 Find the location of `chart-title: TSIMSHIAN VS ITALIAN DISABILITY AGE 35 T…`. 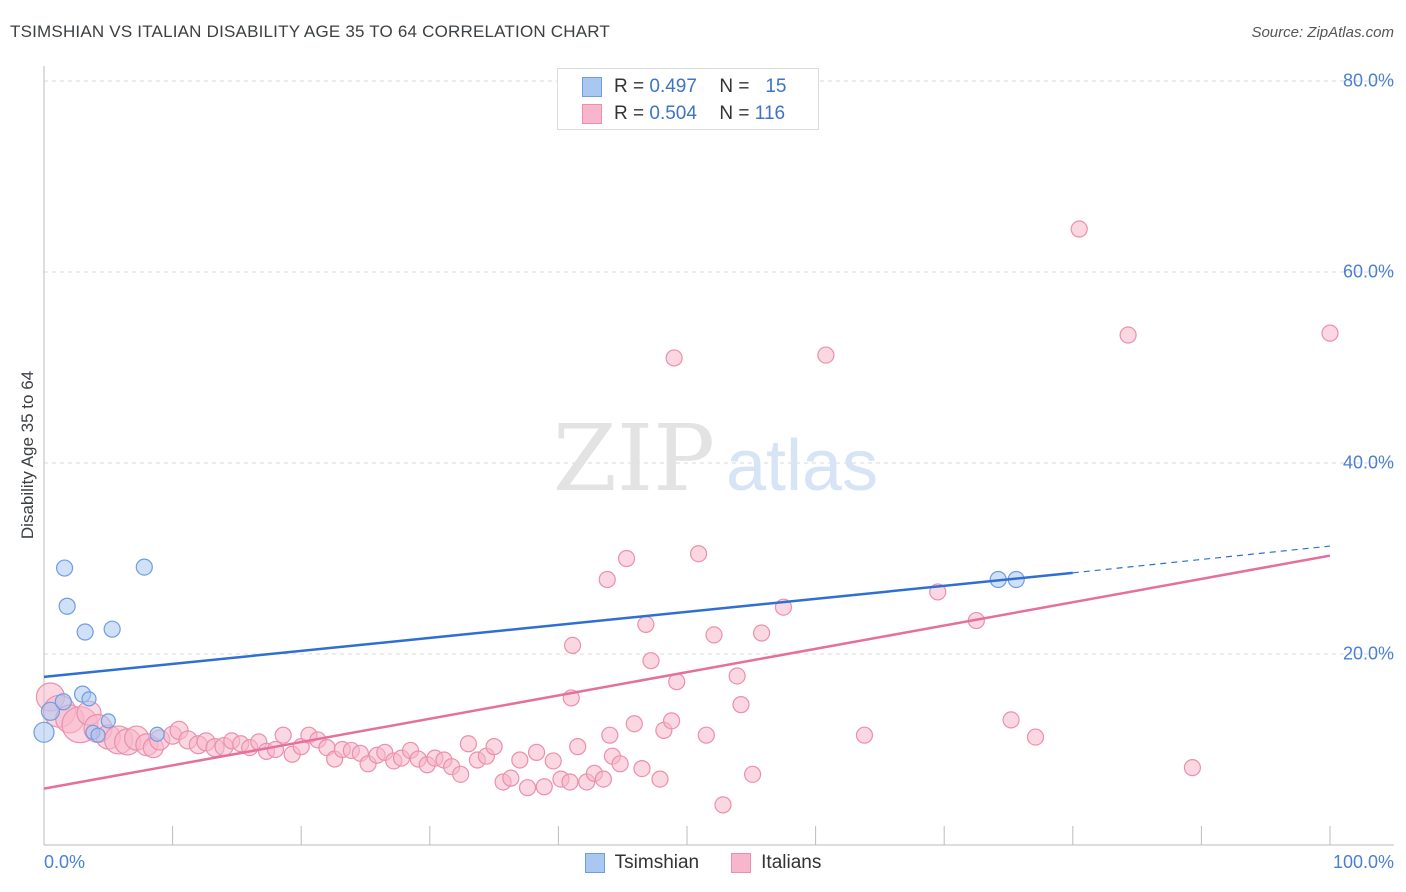

chart-title: TSIMSHIAN VS ITALIAN DISABILITY AGE 35 T… is located at coordinates (310, 31).